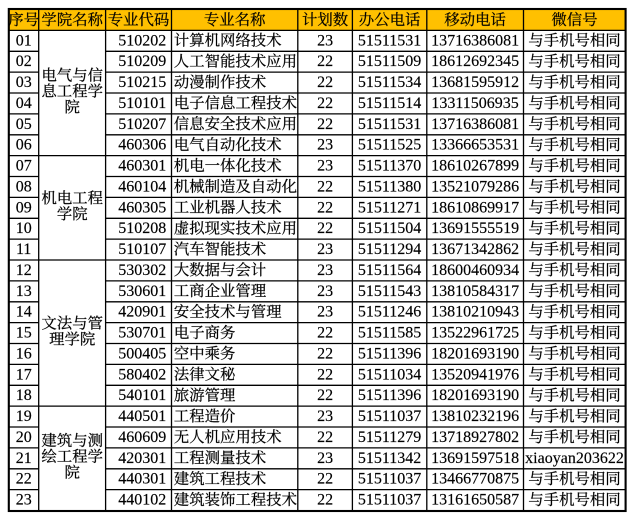 This screenshot has width=633, height=520. Describe the element at coordinates (389, 395) in the screenshot. I see `svg-text: 51511396` at that location.